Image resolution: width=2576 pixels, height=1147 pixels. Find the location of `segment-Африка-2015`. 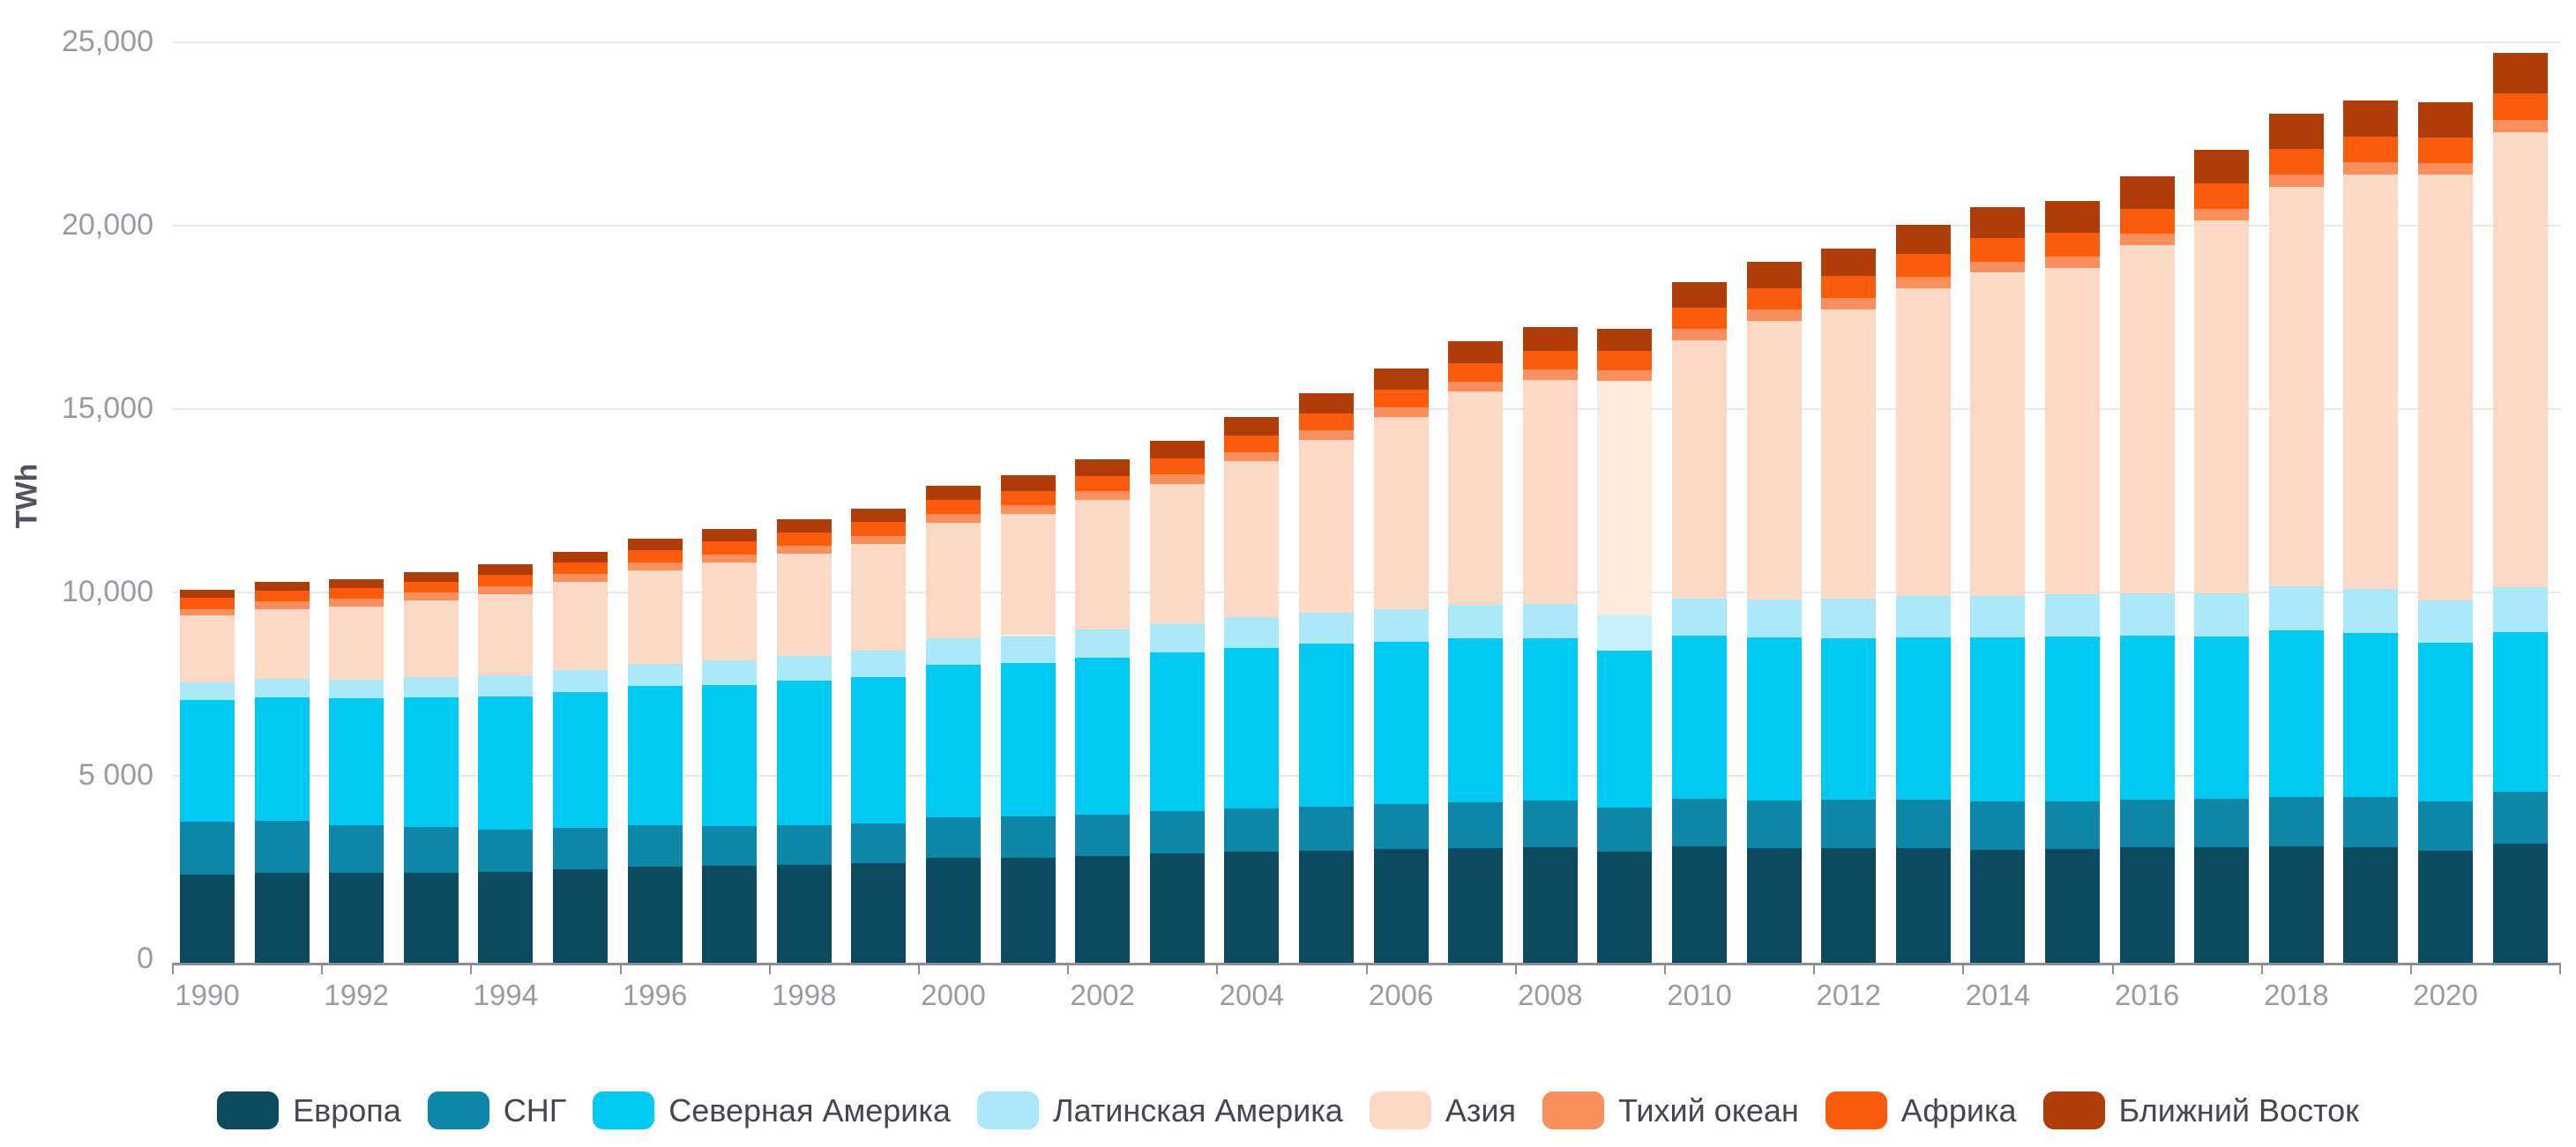

segment-Африка-2015 is located at coordinates (2072, 244).